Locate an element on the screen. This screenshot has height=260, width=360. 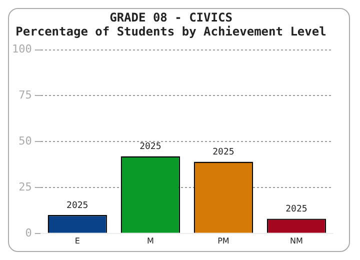
y-tick-label: 75 is located at coordinates (25, 95).